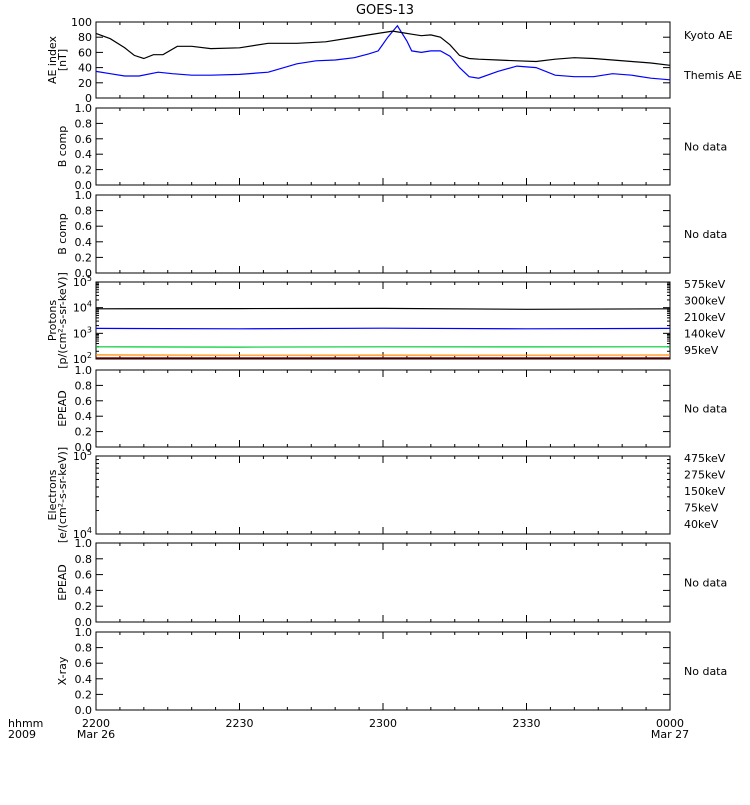 This screenshot has width=750, height=805. What do you see at coordinates (701, 524) in the screenshot?
I see `legend-entry: 40keV` at bounding box center [701, 524].